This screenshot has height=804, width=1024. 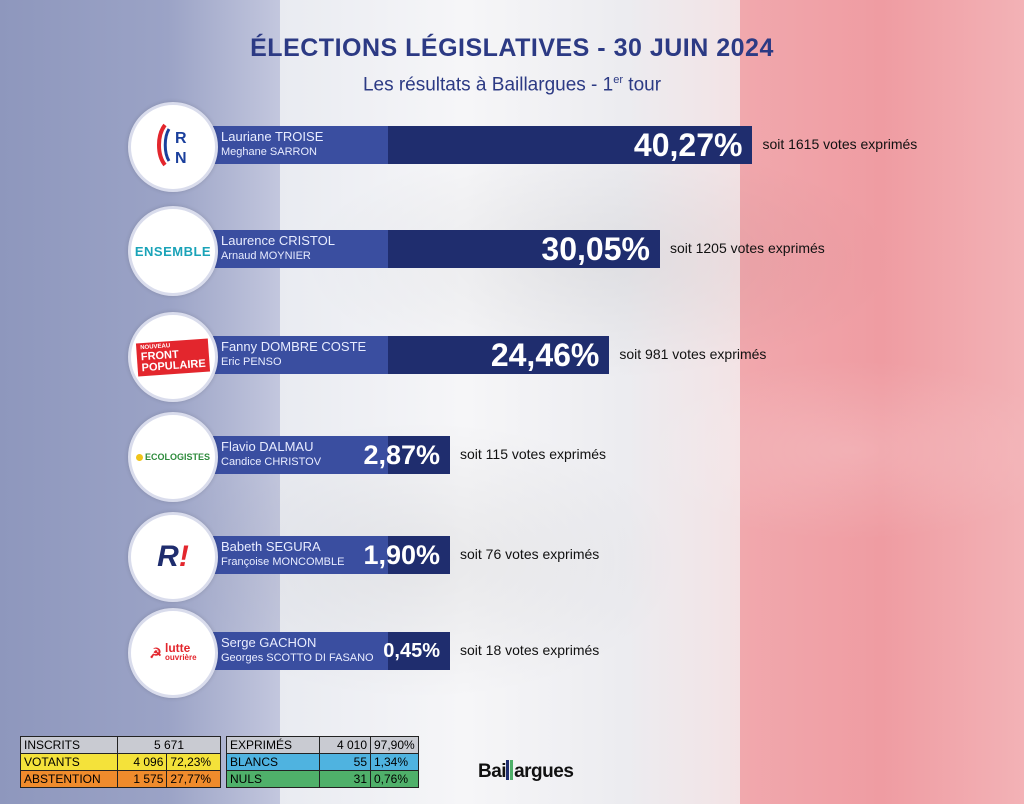 I want to click on votants-pct: 72,23%, so click(x=193, y=762).